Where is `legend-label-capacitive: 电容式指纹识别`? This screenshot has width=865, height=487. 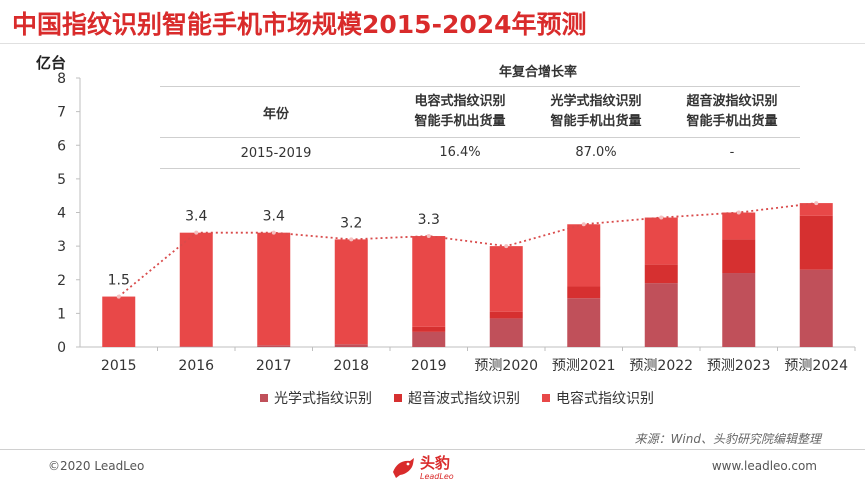 legend-label-capacitive: 电容式指纹识别 is located at coordinates (605, 399).